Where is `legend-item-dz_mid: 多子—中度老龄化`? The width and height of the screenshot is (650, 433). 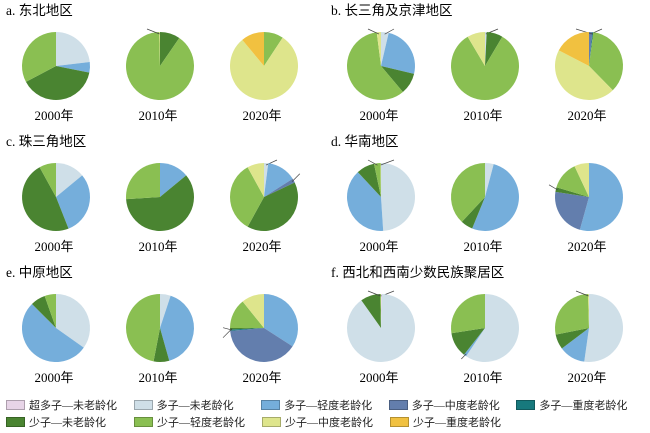 legend-item-dz_mid: 多子—中度老龄化 is located at coordinates (452, 405).